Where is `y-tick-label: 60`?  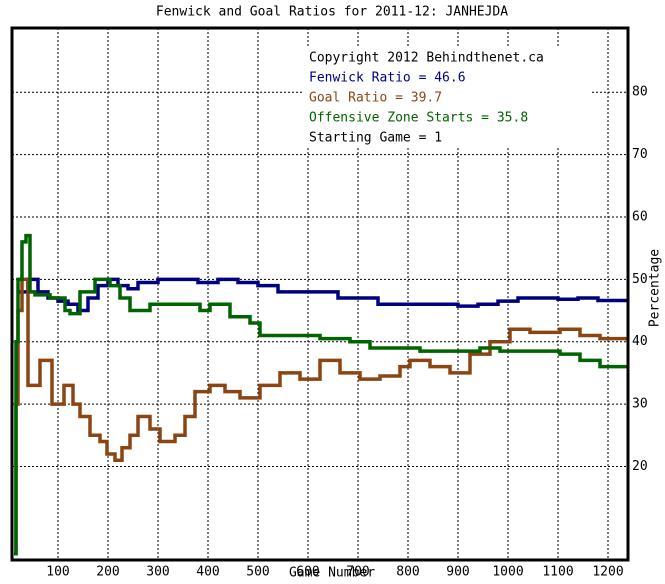 y-tick-label: 60 is located at coordinates (640, 216).